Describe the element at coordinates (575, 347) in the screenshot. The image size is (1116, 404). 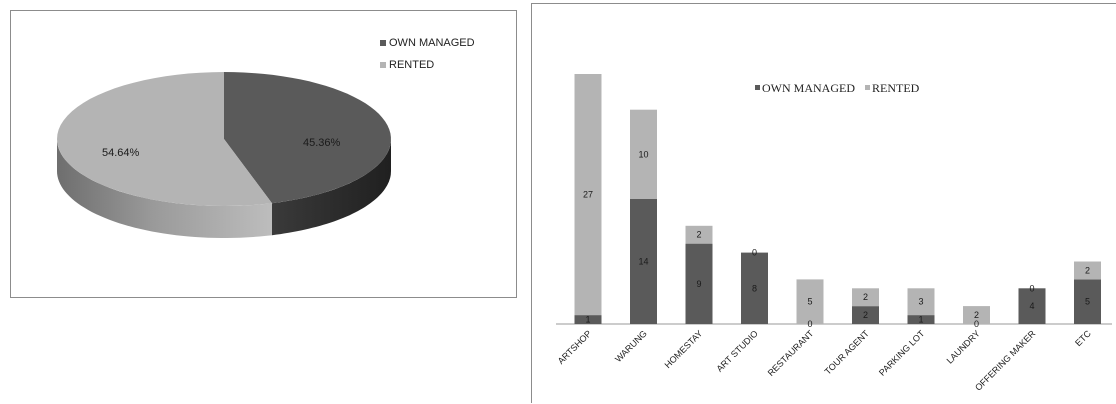
I see `x-tick-label: ARTSHOP` at that location.